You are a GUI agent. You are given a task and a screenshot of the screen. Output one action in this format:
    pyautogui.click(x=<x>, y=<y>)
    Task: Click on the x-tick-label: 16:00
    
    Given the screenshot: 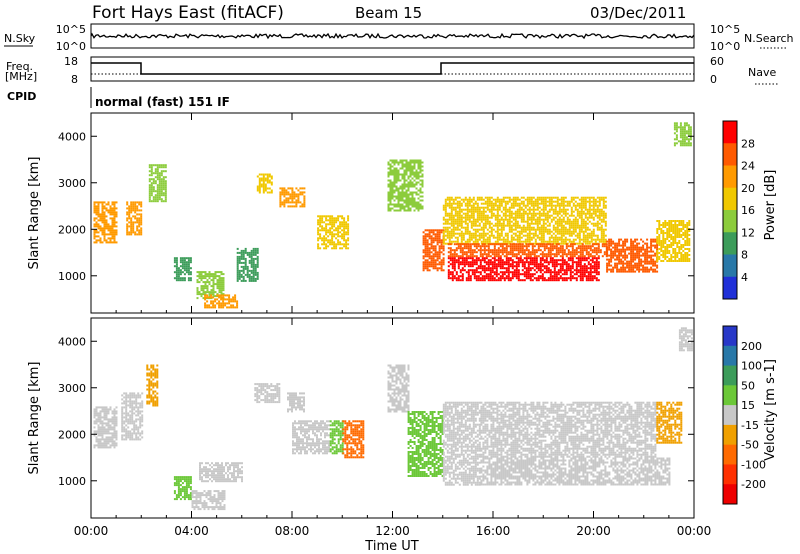 What is the action you would take?
    pyautogui.click(x=493, y=531)
    